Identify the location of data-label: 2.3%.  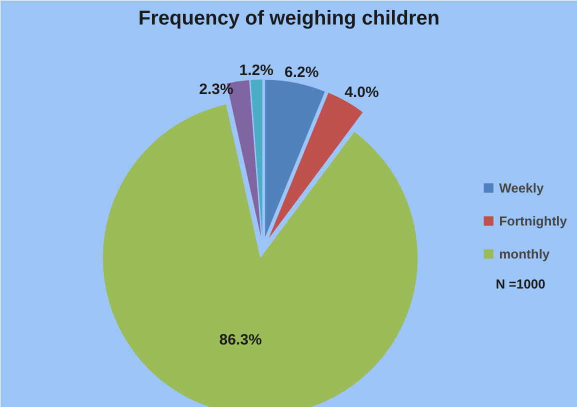
(216, 89).